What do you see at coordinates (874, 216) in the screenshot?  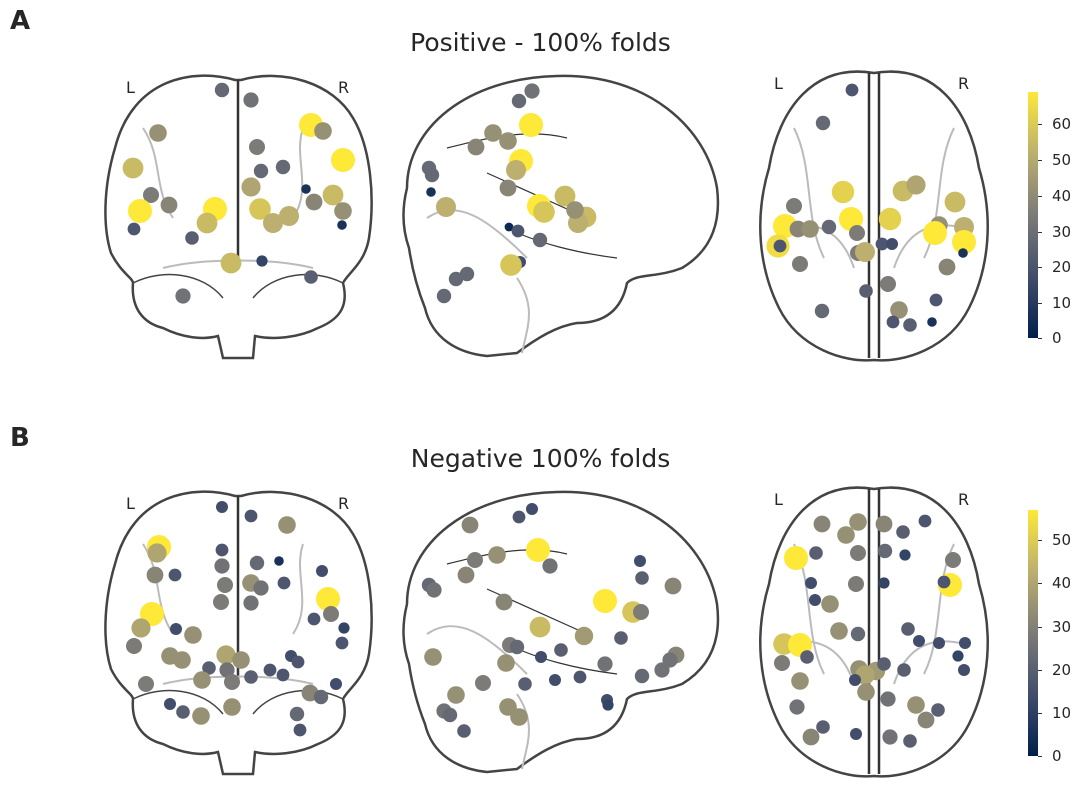 I see `axial-outline` at bounding box center [874, 216].